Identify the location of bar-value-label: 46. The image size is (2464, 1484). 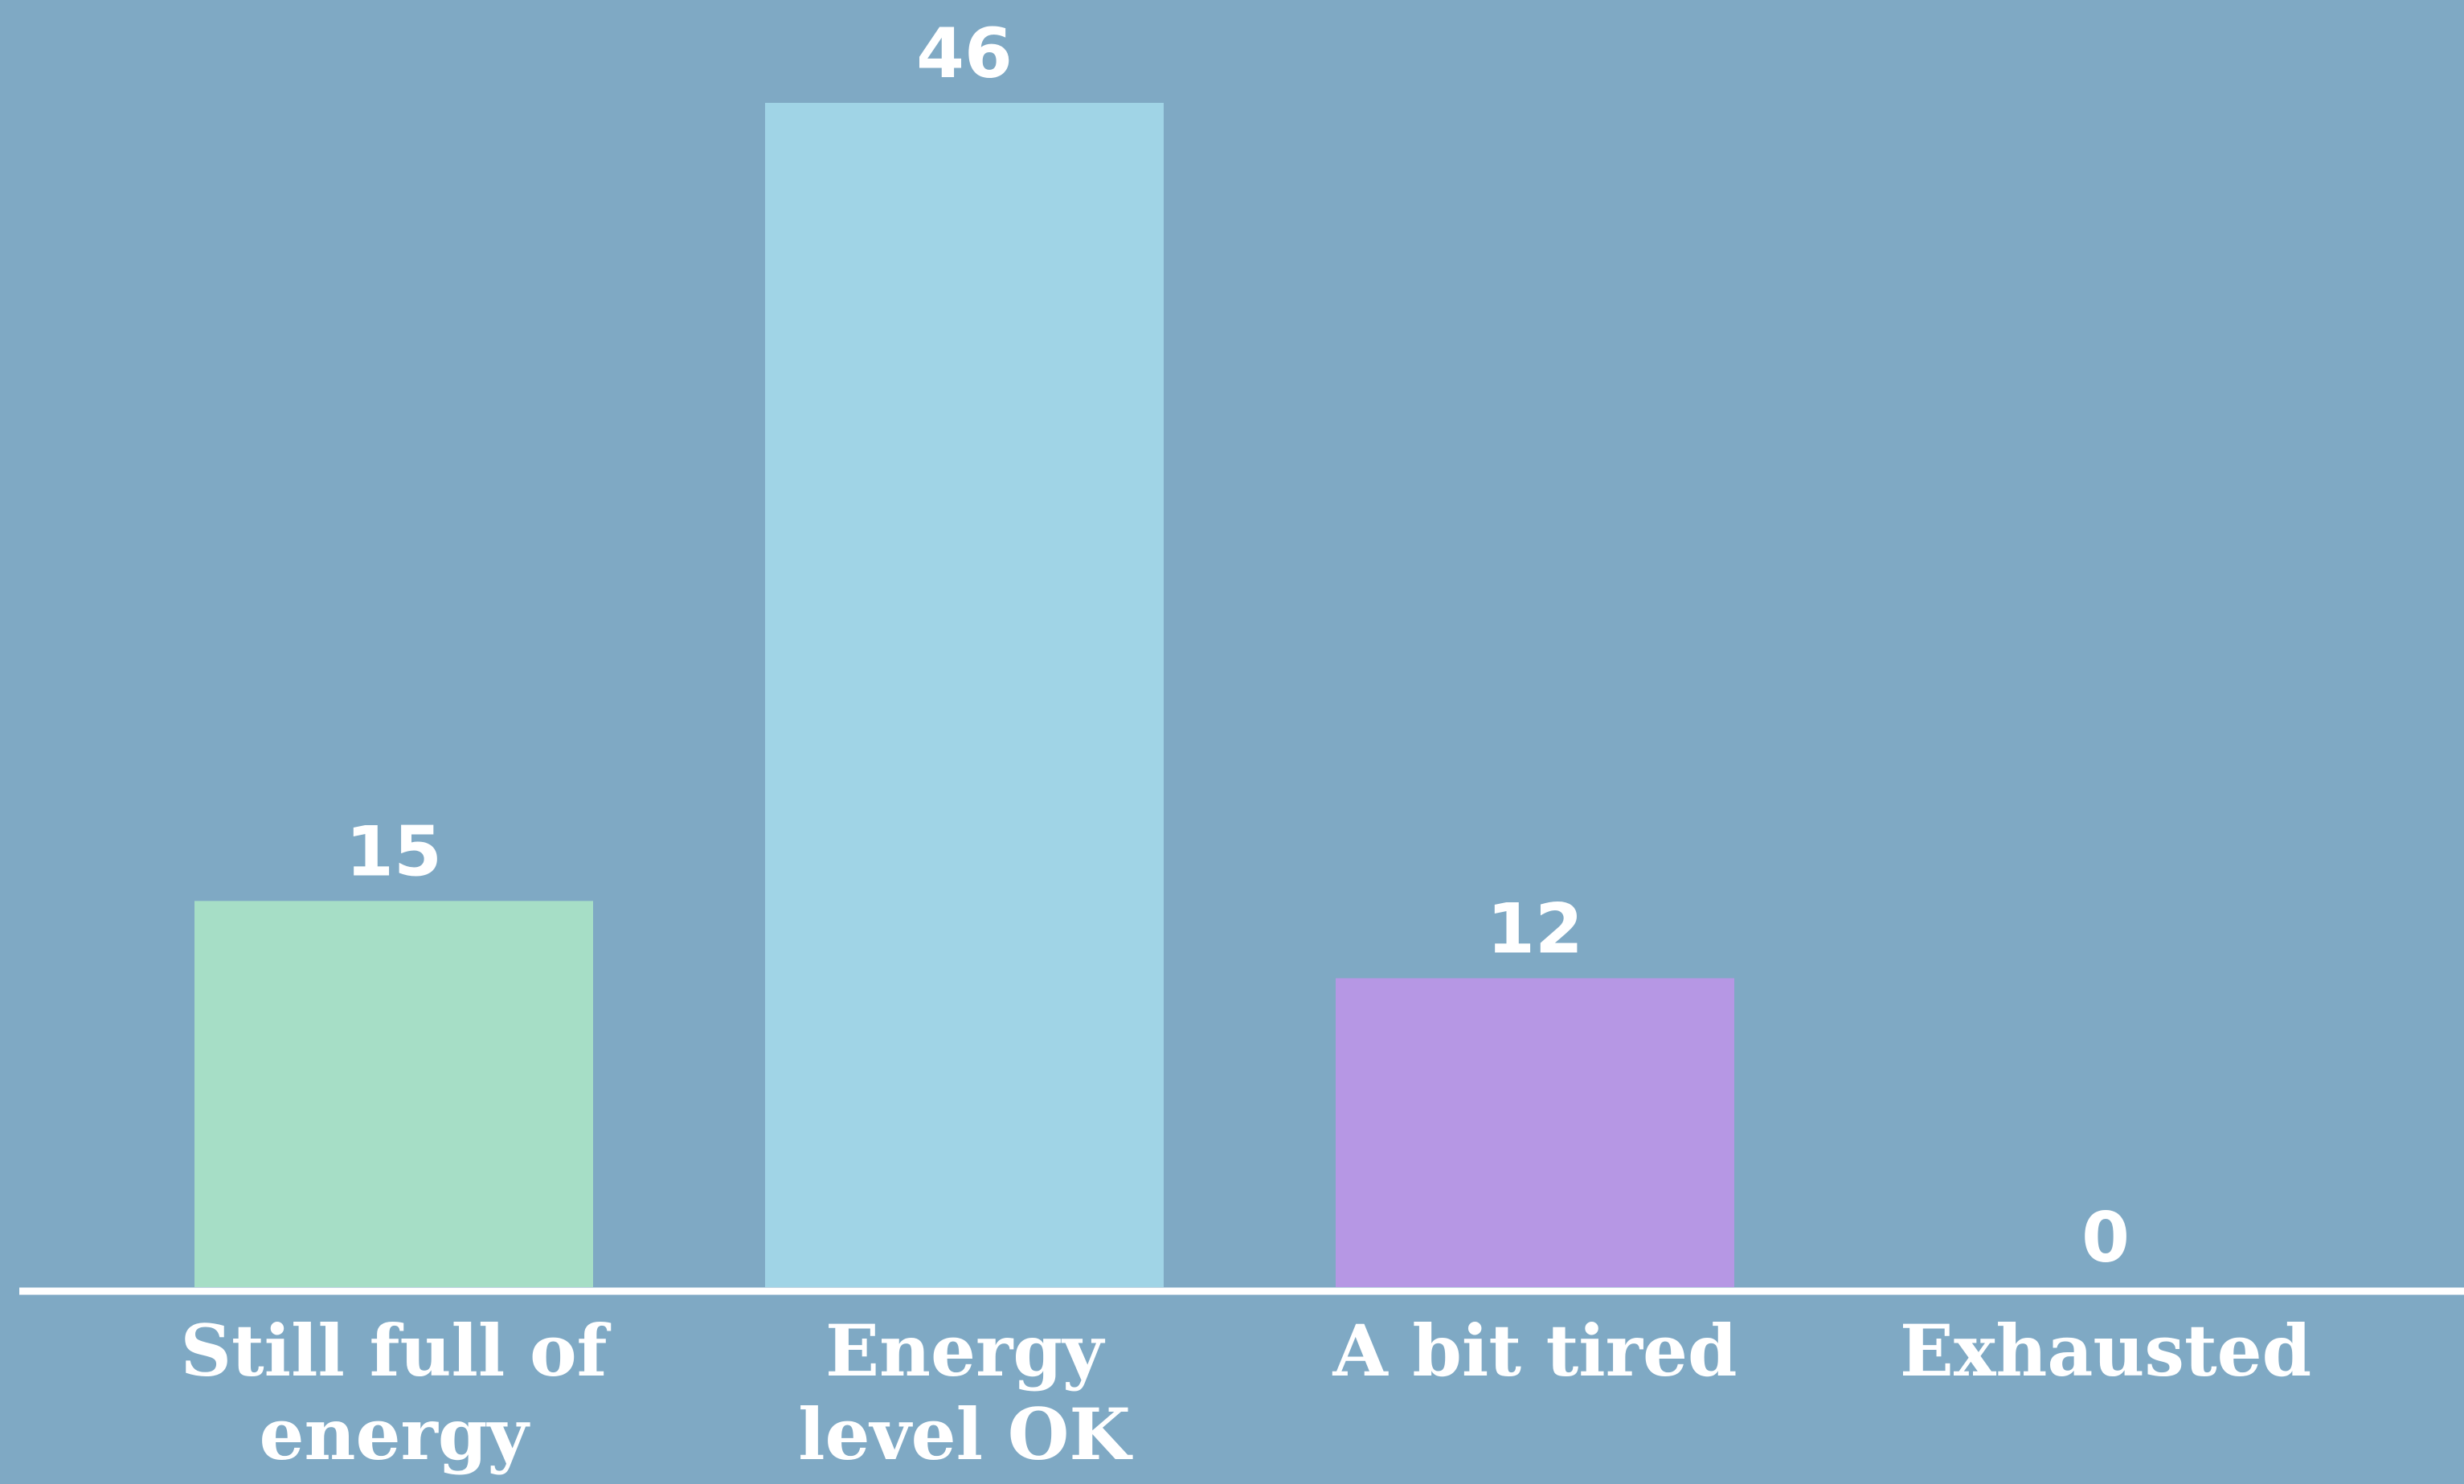
(964, 54).